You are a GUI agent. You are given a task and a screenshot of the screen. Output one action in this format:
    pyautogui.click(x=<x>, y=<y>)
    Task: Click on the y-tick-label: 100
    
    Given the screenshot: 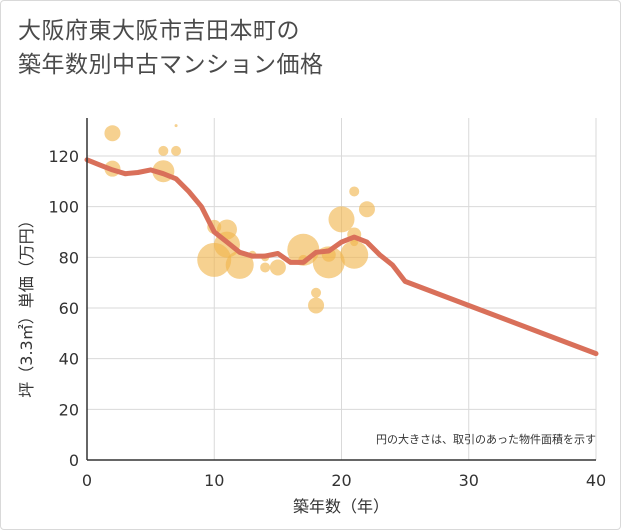 What is the action you would take?
    pyautogui.click(x=63, y=207)
    